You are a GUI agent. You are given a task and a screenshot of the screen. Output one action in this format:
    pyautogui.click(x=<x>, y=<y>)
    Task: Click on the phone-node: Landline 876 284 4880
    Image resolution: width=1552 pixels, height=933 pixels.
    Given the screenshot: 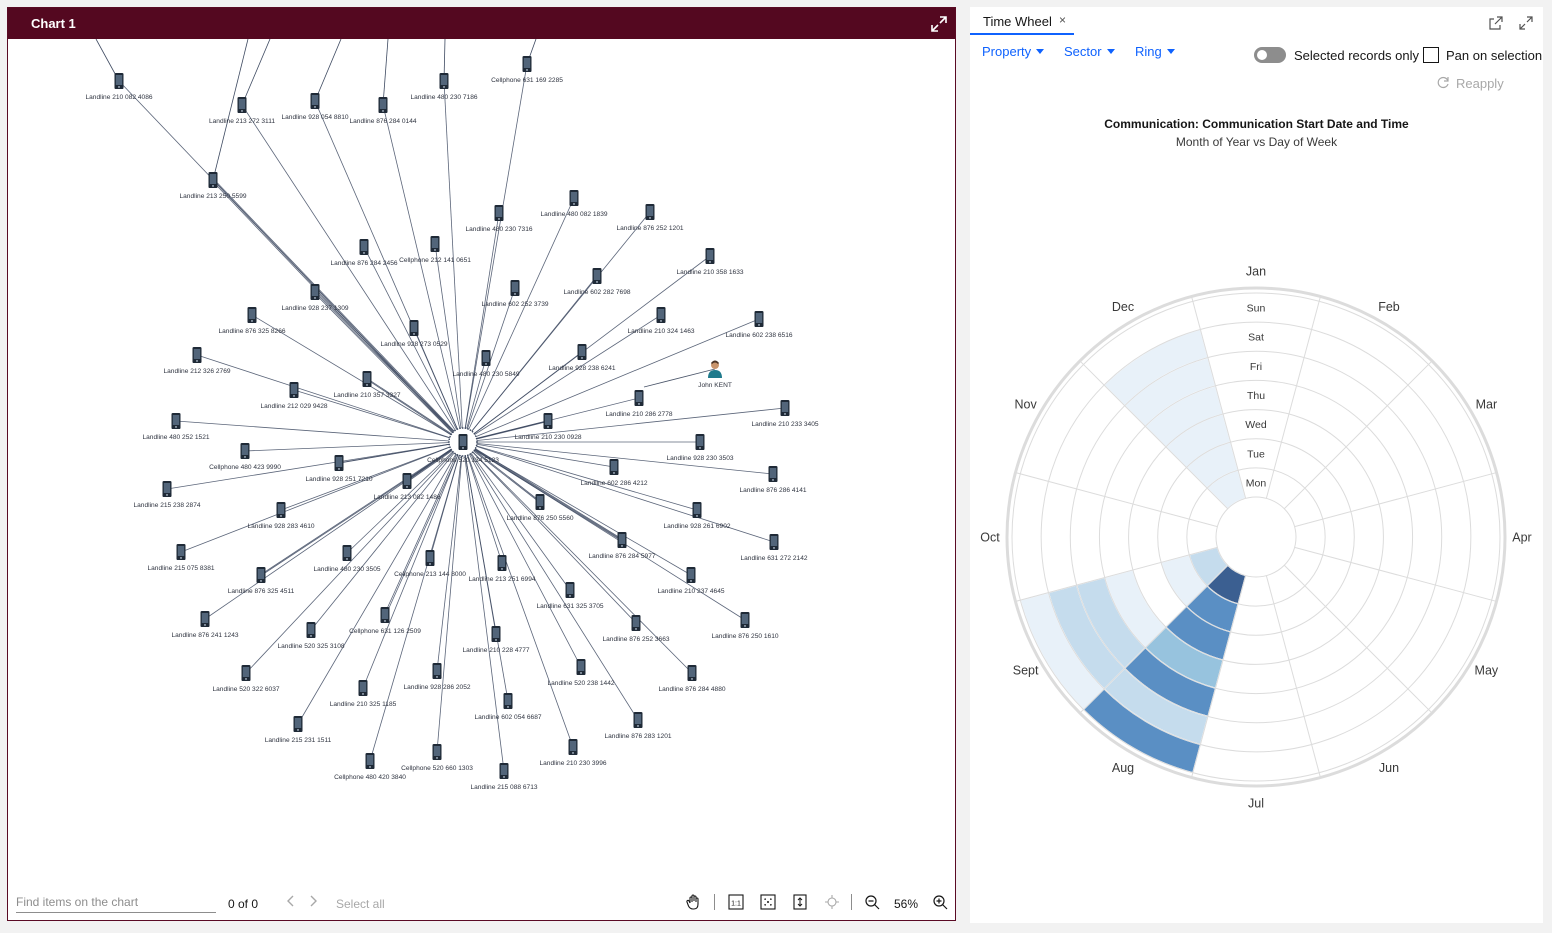 What is the action you would take?
    pyautogui.click(x=692, y=679)
    